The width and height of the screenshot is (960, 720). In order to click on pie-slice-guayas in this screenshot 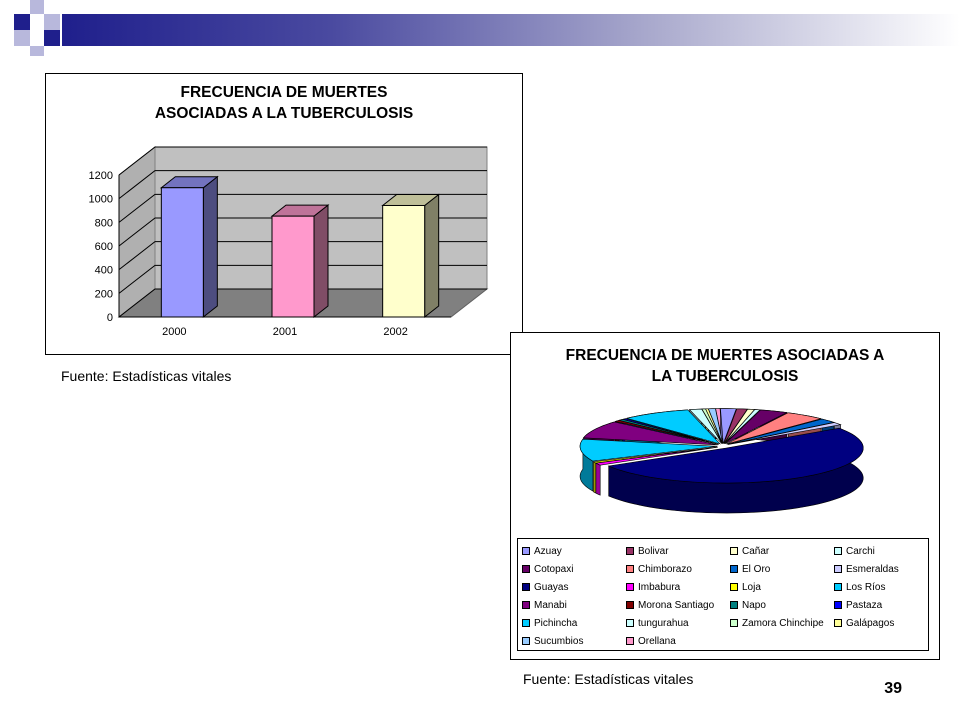, I will do `click(735, 470)`.